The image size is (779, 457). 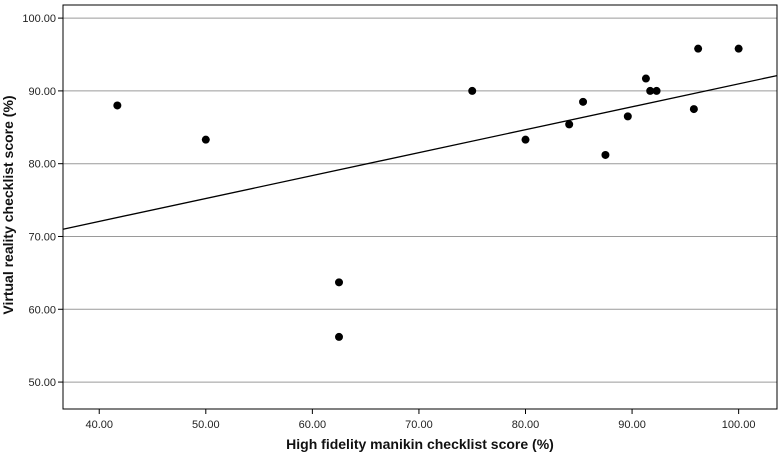 I want to click on y-tick-label: 60.00, so click(x=42, y=310).